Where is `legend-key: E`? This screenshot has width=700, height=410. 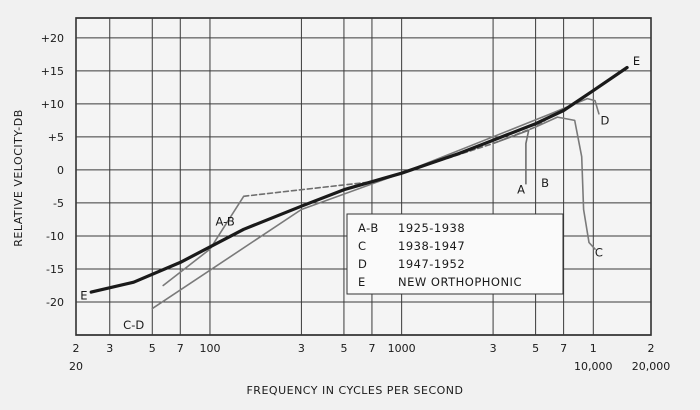 legend-key: E is located at coordinates (362, 282).